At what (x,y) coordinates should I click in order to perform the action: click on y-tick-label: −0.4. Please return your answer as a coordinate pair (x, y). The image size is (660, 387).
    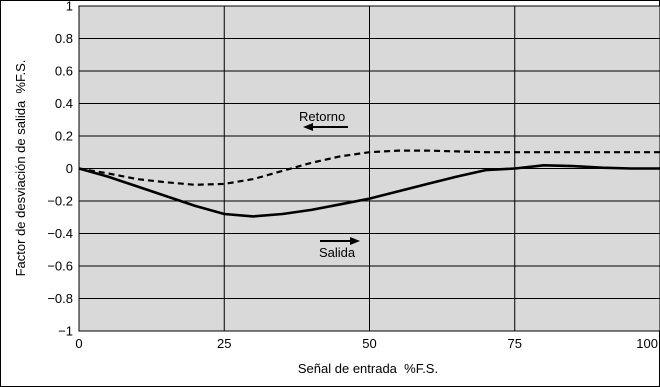
    Looking at the image, I should click on (60, 233).